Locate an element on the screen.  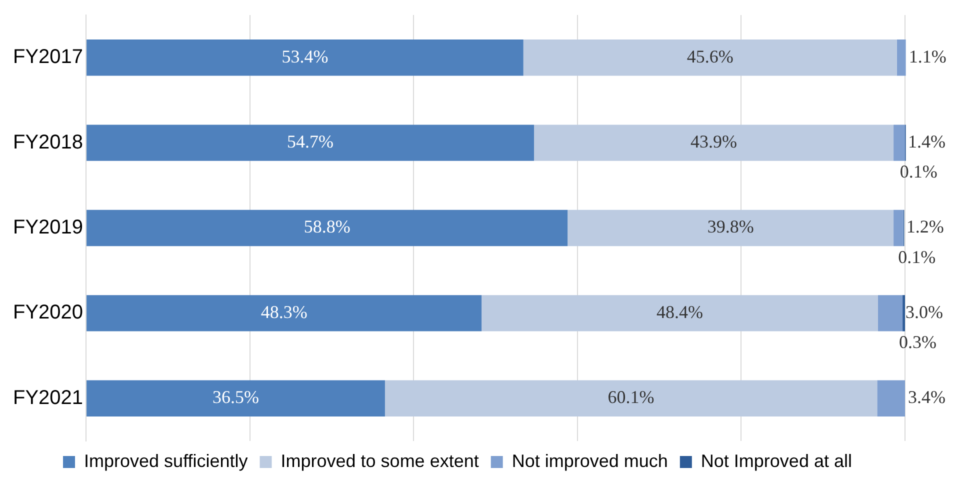
data-label: 54.7% is located at coordinates (310, 142).